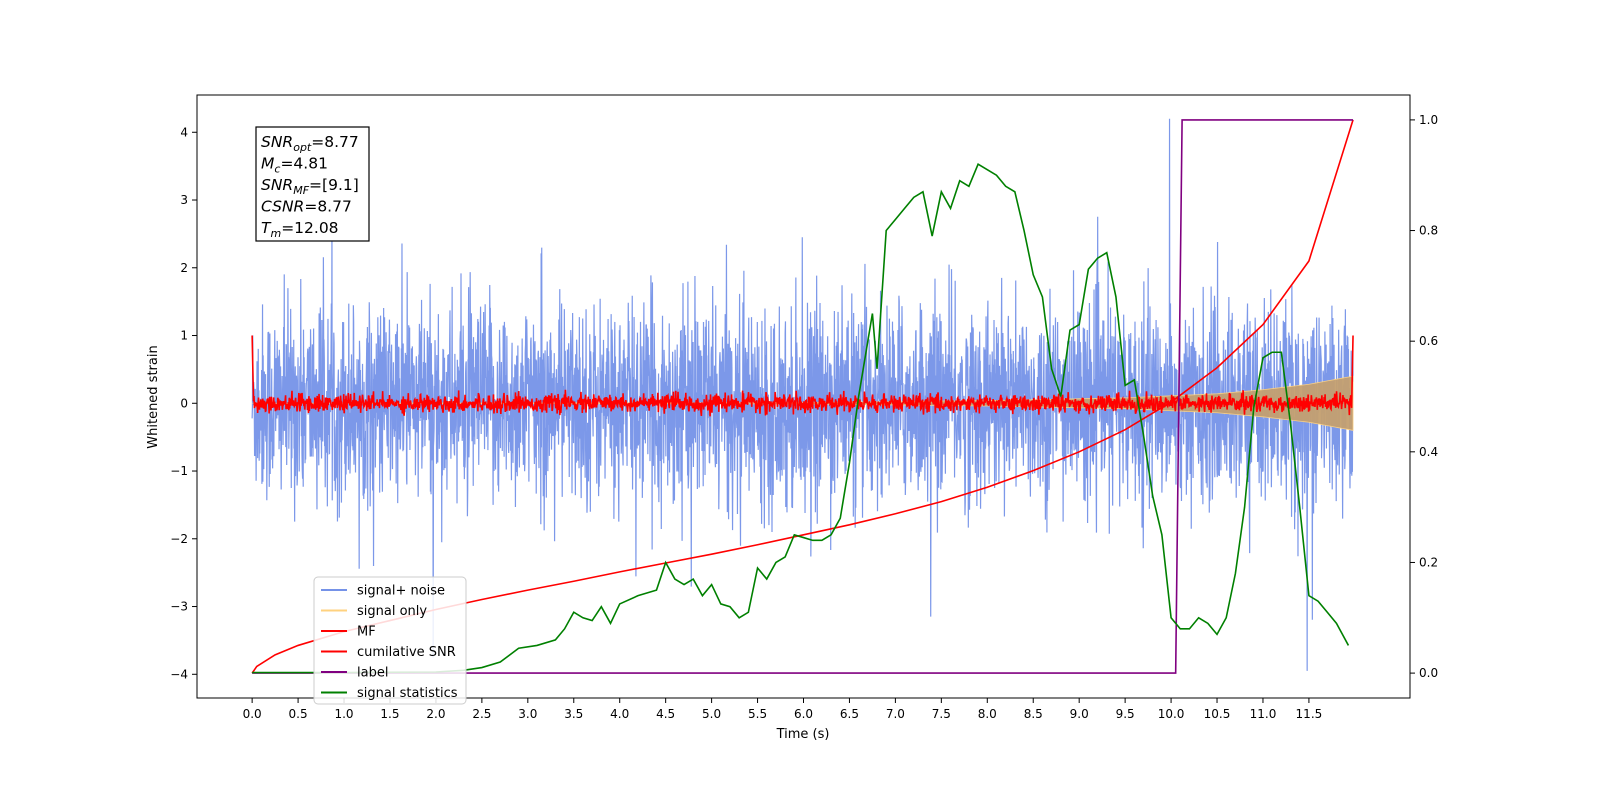 The width and height of the screenshot is (1600, 800). What do you see at coordinates (987, 714) in the screenshot?
I see `x-tick-label: 8.0` at bounding box center [987, 714].